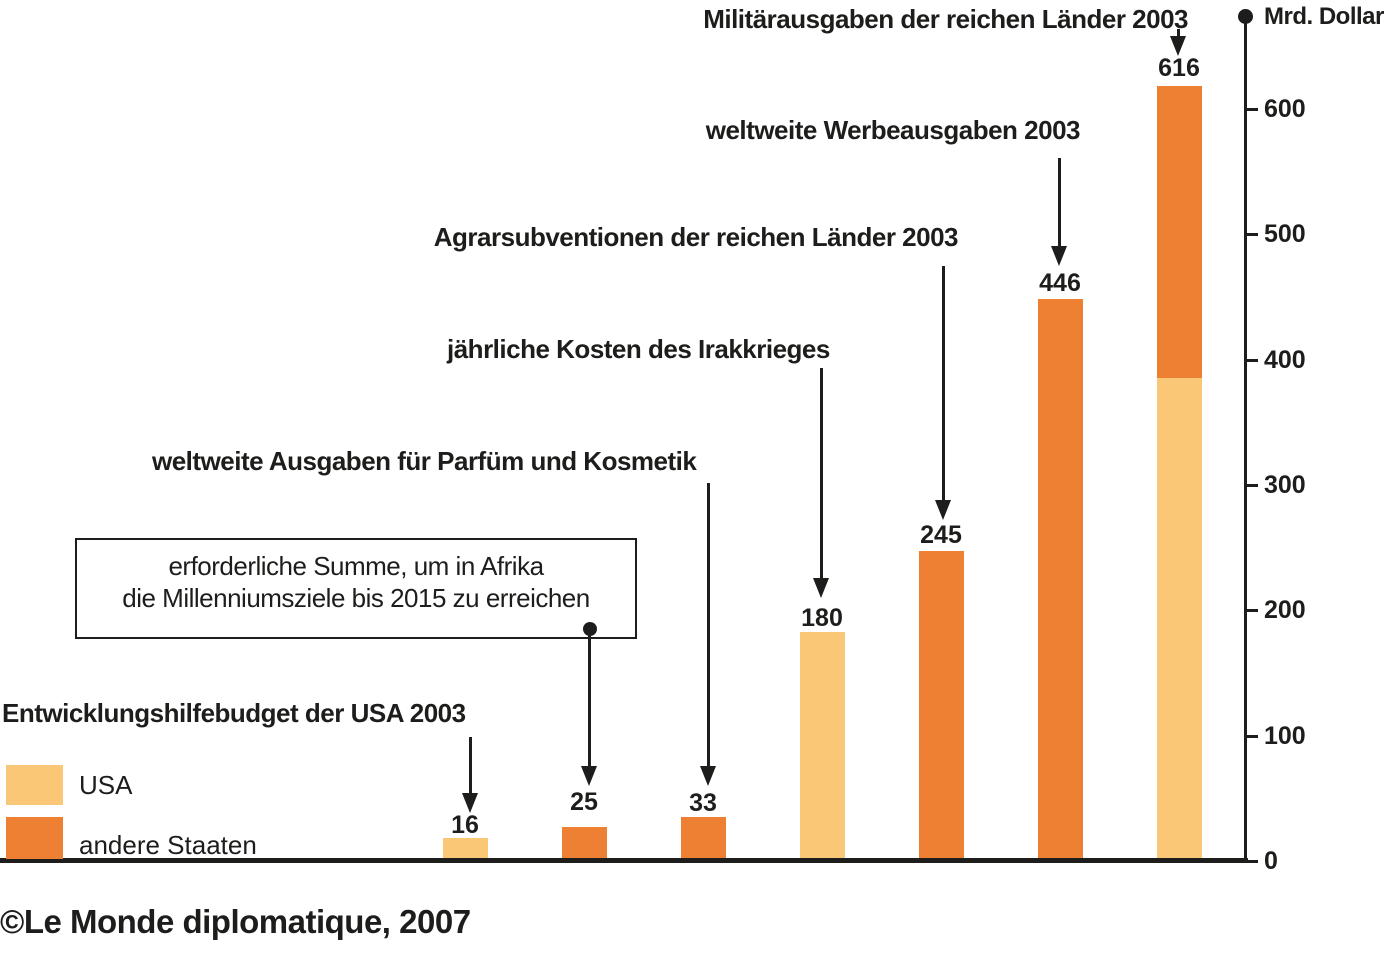 The width and height of the screenshot is (1397, 955). I want to click on y-tick-label: 0, so click(1271, 861).